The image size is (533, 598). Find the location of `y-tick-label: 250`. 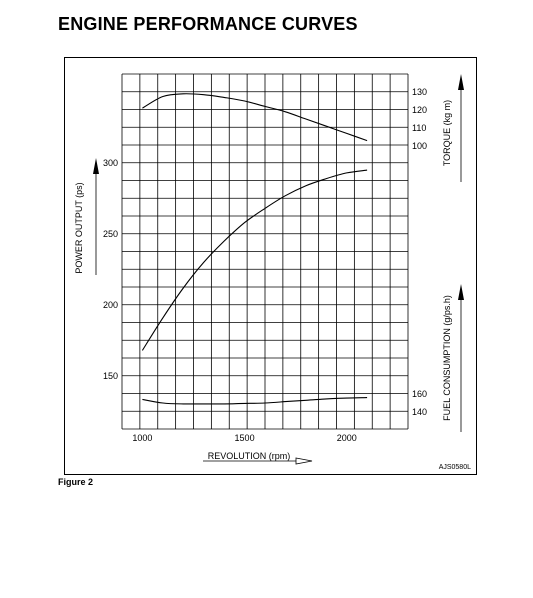

y-tick-label: 250 is located at coordinates (110, 234).